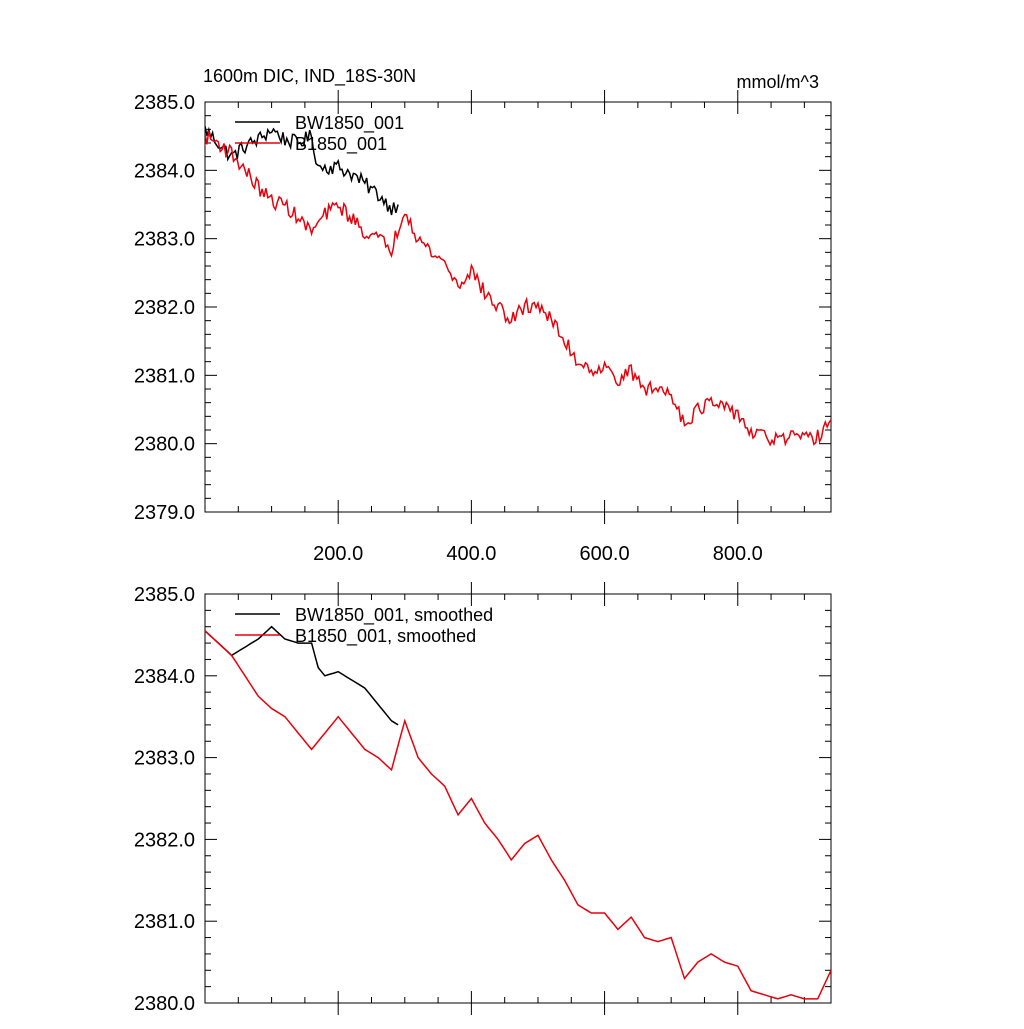 The width and height of the screenshot is (1024, 1029). I want to click on y-tick-label: 2379.0, so click(164, 513).